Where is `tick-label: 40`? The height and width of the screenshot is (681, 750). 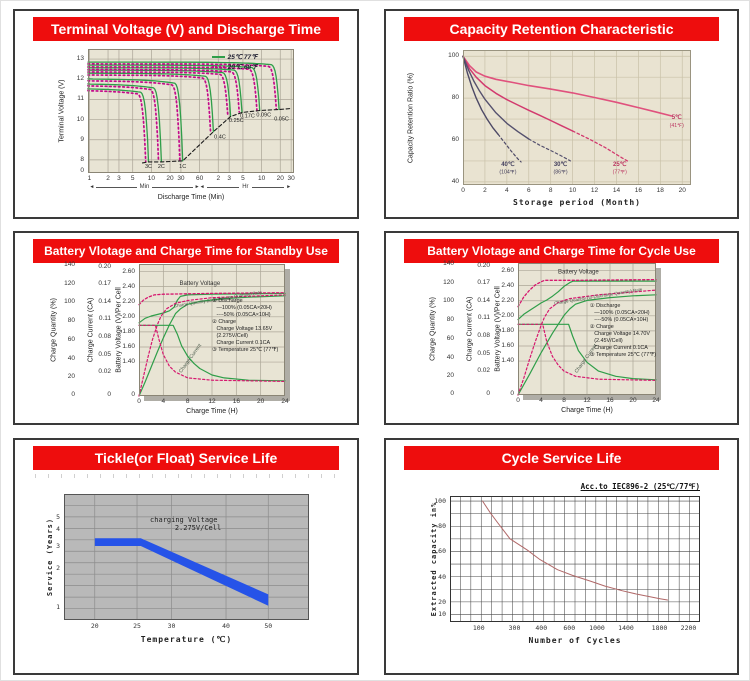
tick-label: 40 is located at coordinates (226, 626).